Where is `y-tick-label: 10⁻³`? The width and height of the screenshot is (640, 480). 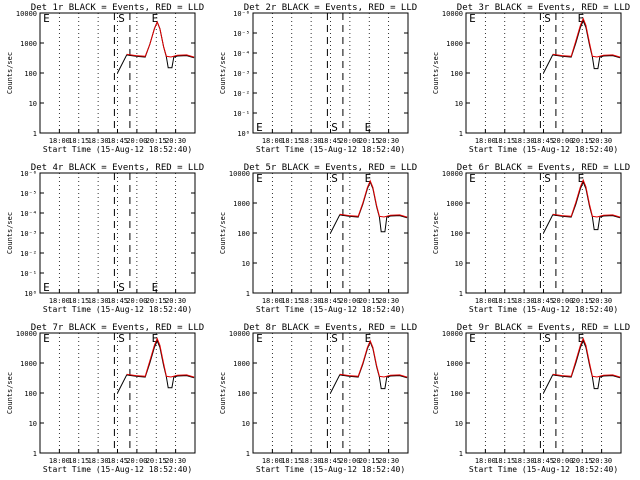 y-tick-label: 10⁻³ is located at coordinates (28, 234).